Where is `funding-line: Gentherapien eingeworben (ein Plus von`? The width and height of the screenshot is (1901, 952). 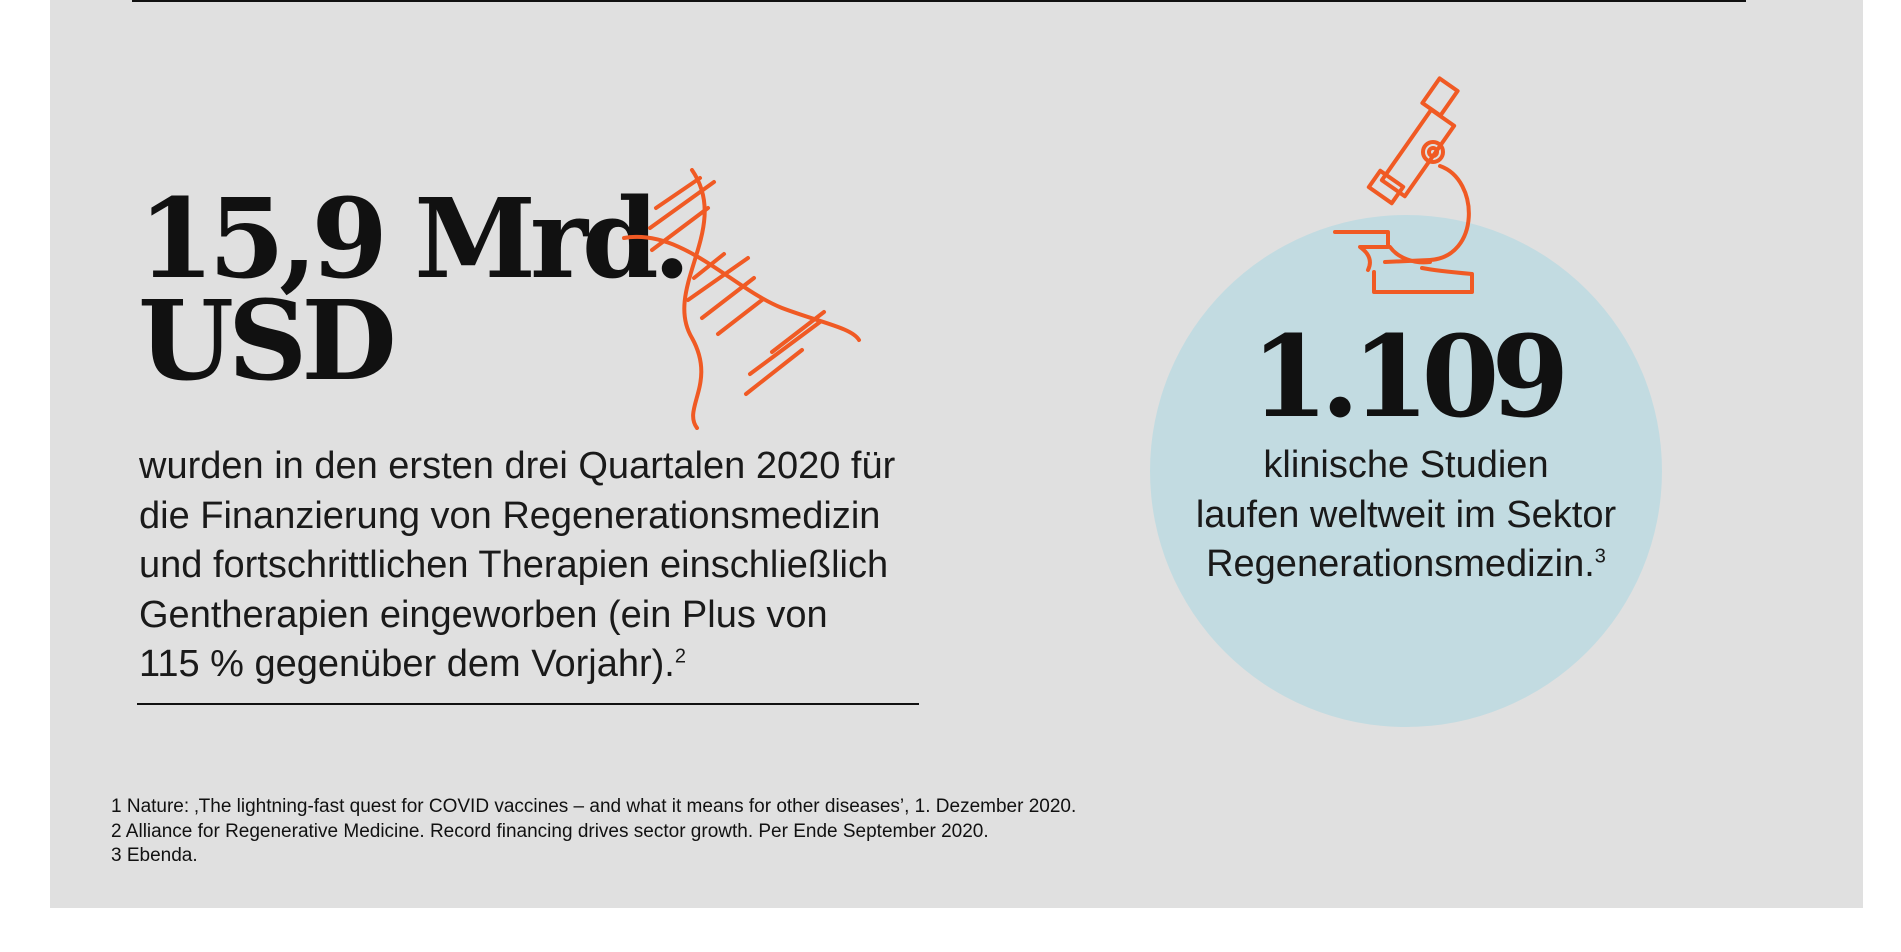
funding-line: Gentherapien eingeworben (ein Plus von is located at coordinates (483, 614).